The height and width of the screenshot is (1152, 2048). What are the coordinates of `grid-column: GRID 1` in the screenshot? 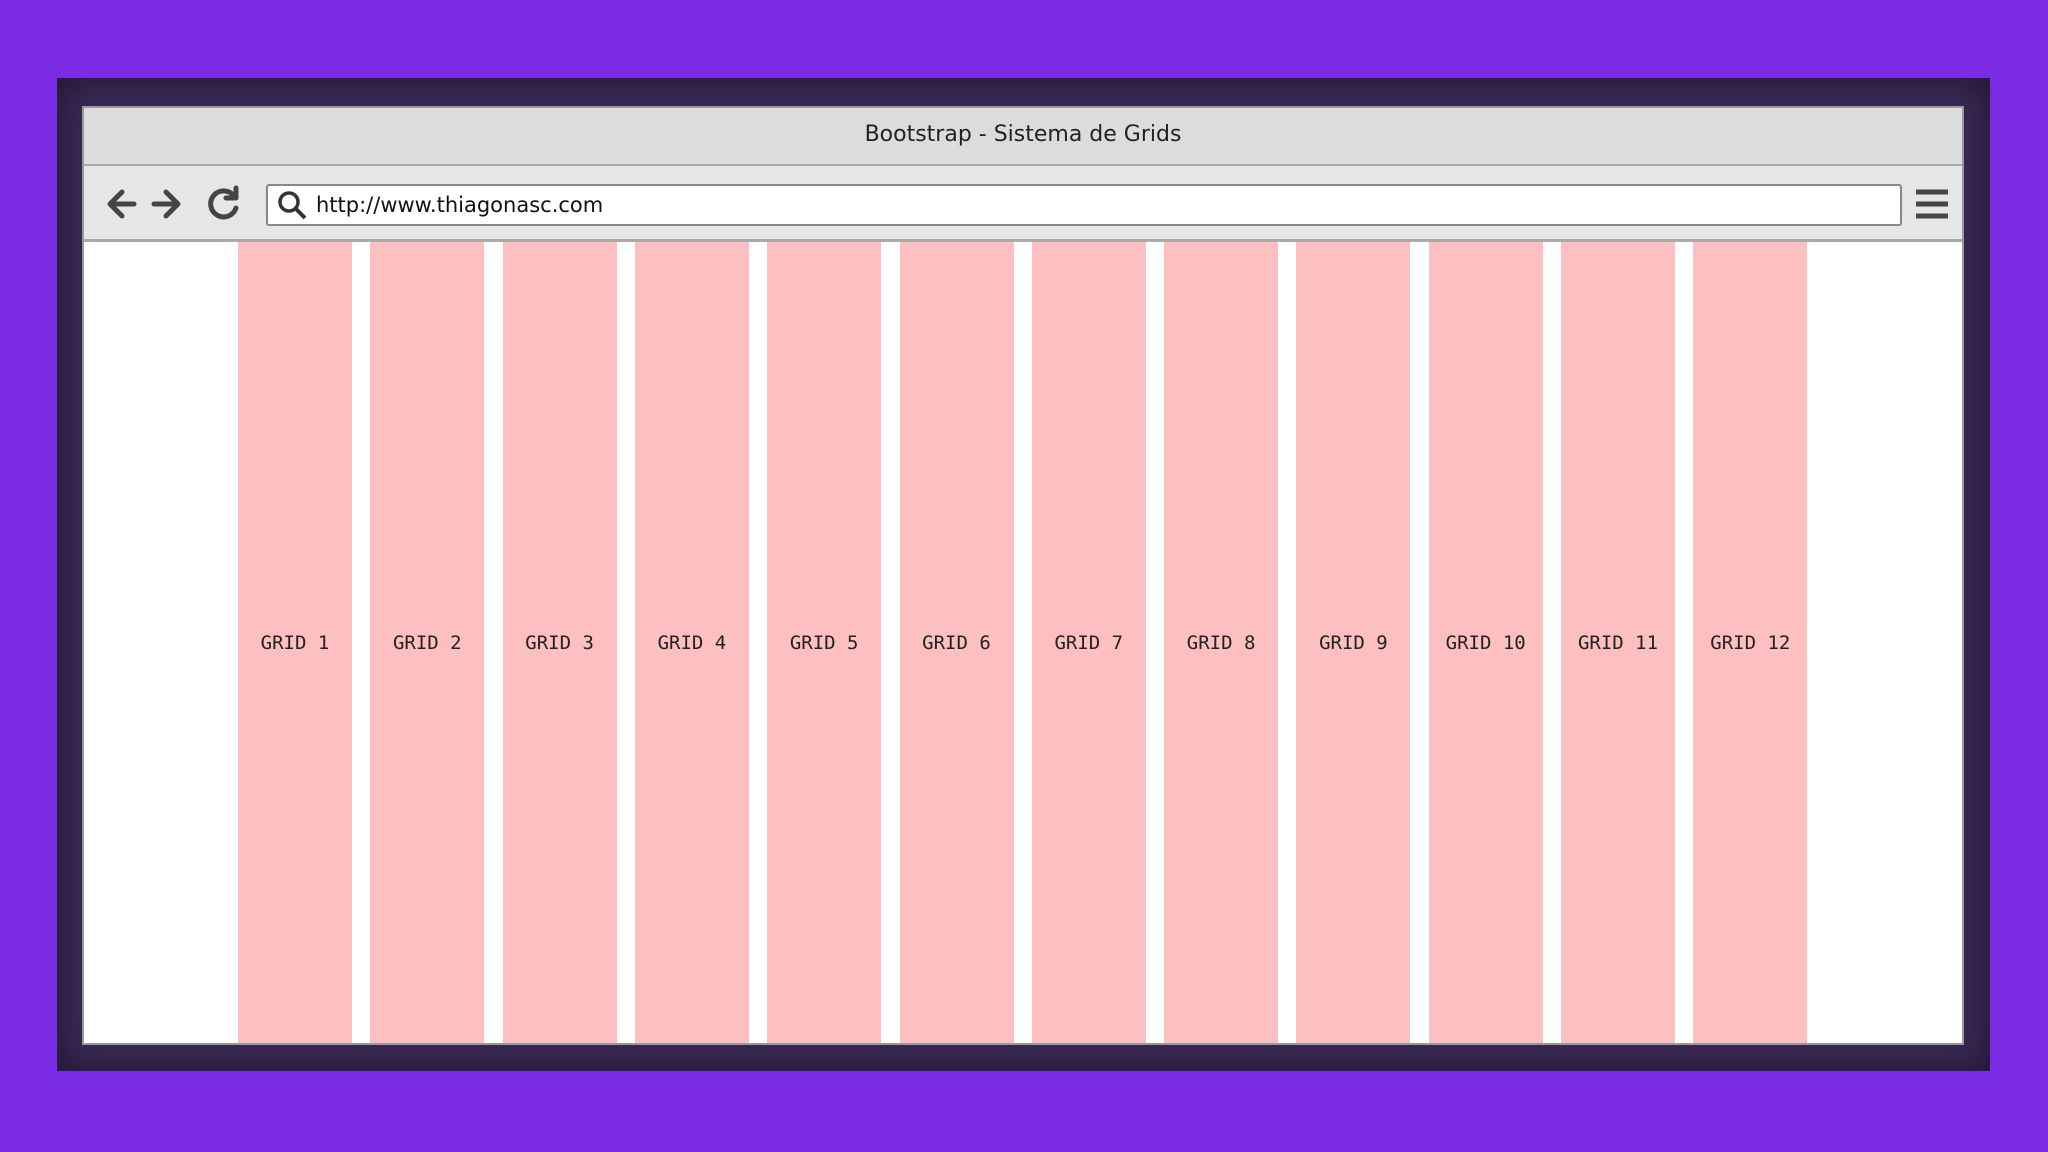 It's located at (295, 642).